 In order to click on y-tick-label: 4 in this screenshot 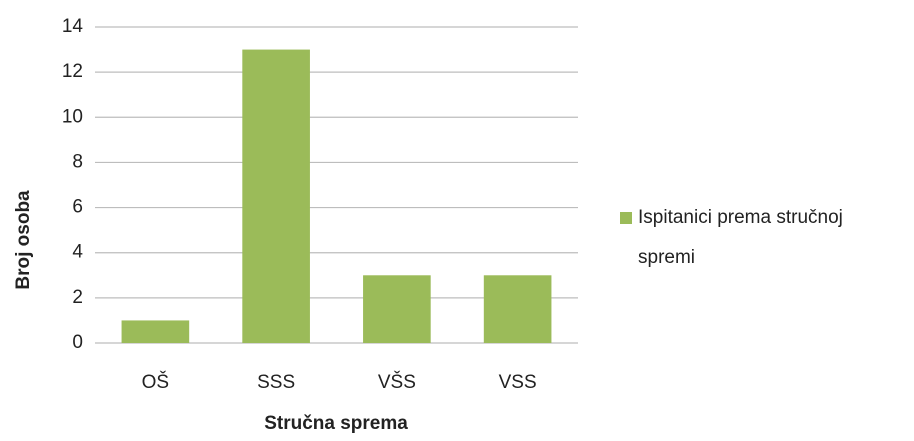, I will do `click(77, 252)`.